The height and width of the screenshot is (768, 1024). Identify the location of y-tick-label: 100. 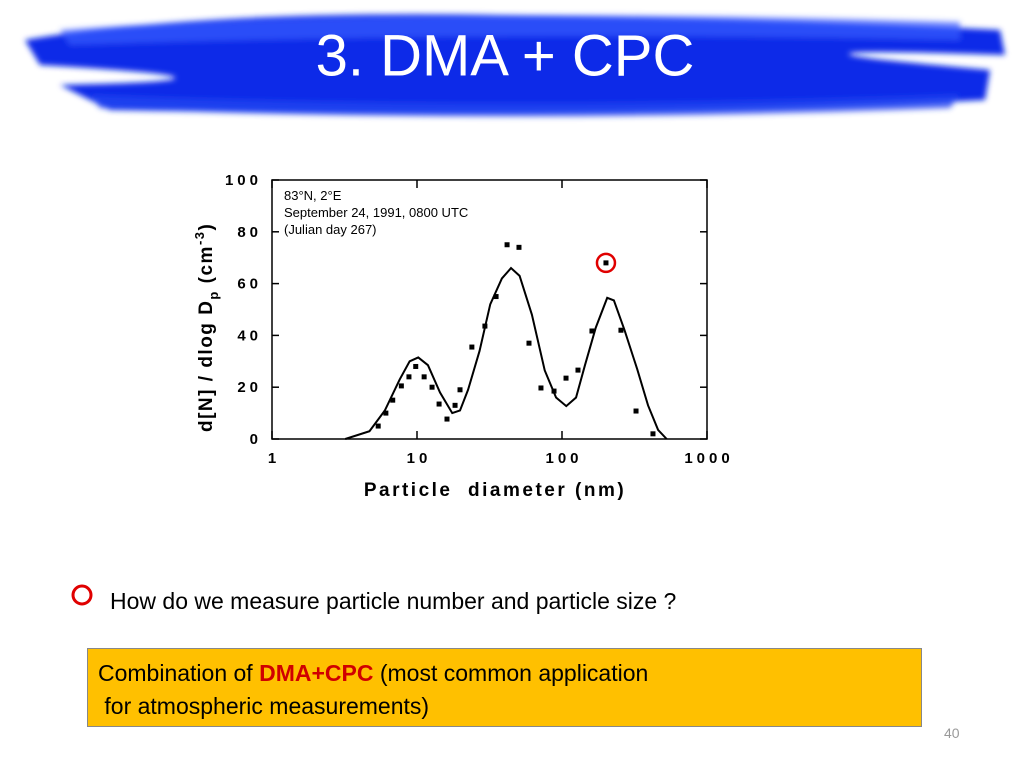
(243, 180).